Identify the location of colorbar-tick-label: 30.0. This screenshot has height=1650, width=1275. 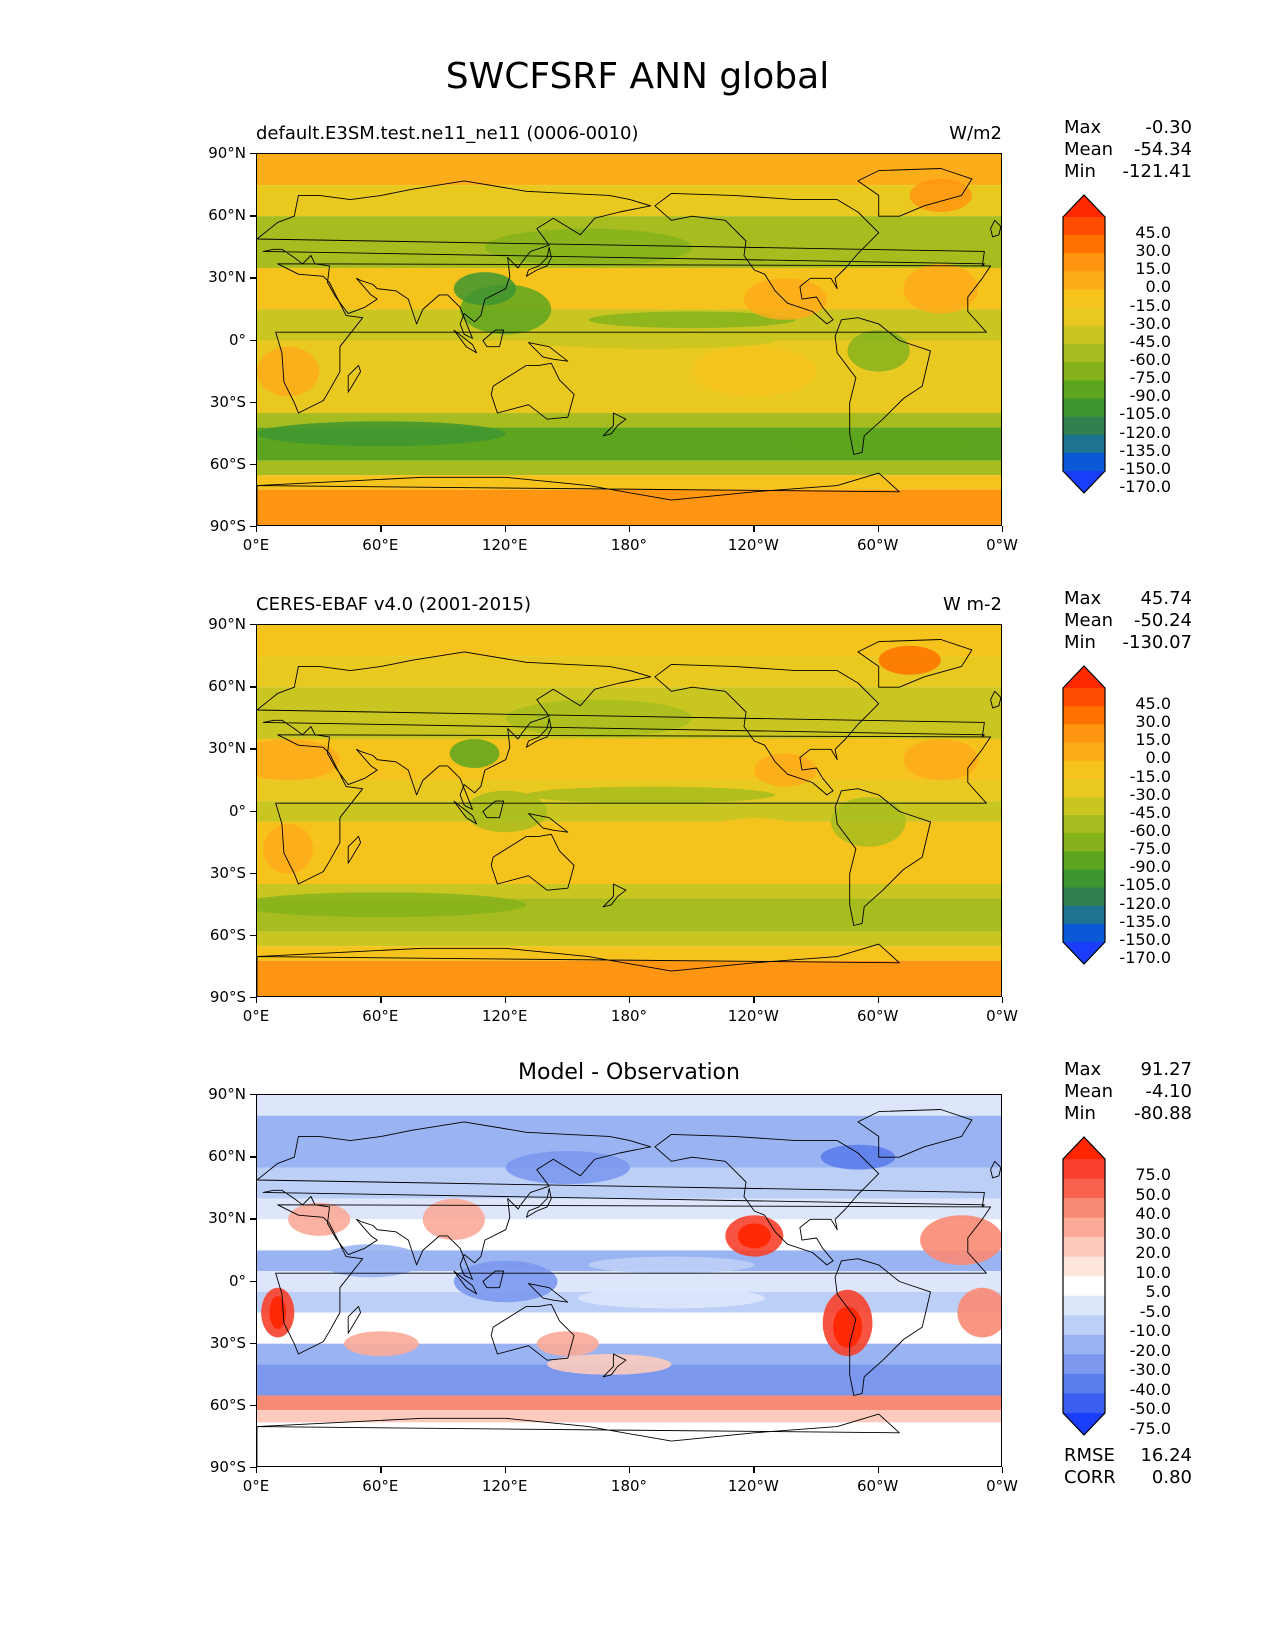
(1153, 722).